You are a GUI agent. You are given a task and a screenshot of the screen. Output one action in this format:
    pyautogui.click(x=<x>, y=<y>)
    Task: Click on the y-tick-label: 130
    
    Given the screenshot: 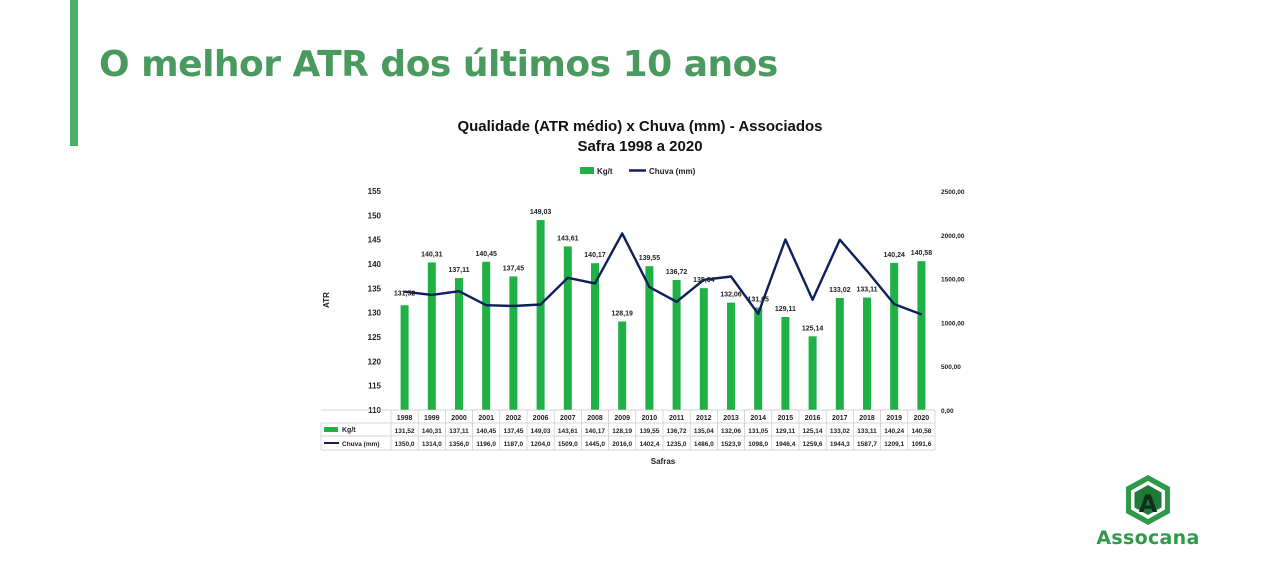 What is the action you would take?
    pyautogui.click(x=375, y=313)
    